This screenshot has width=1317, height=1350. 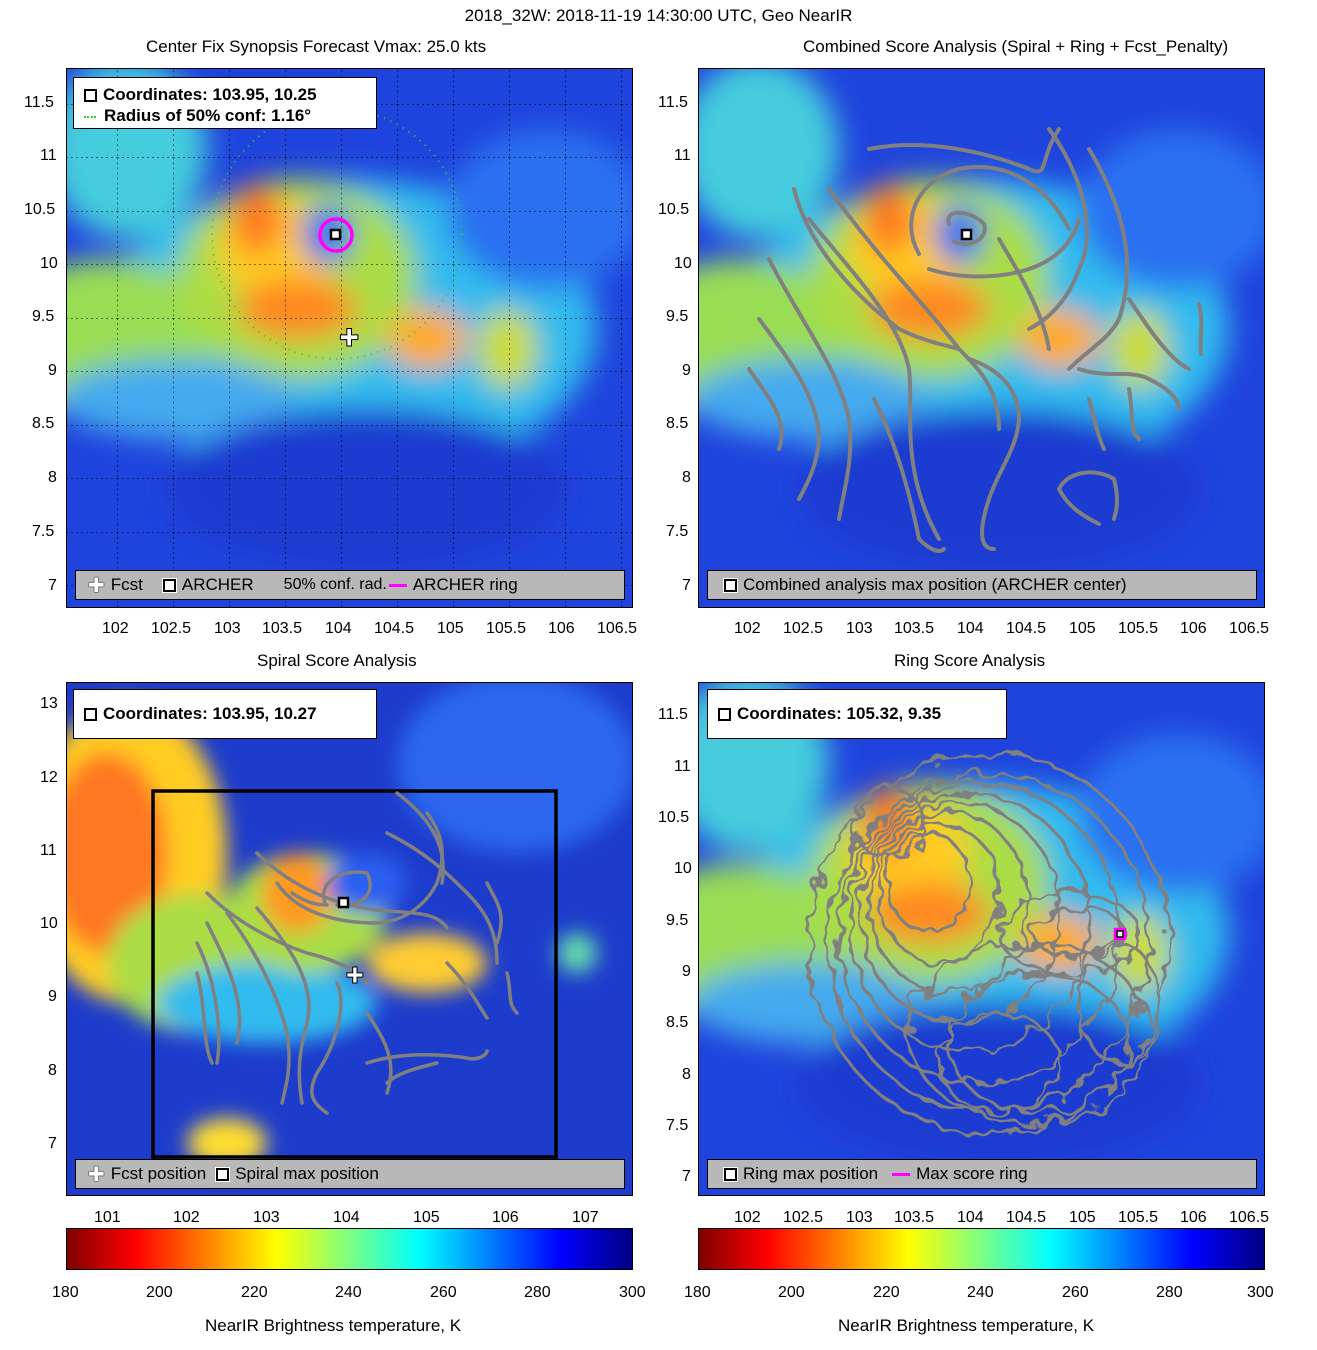 What do you see at coordinates (686, 585) in the screenshot?
I see `tick: 7` at bounding box center [686, 585].